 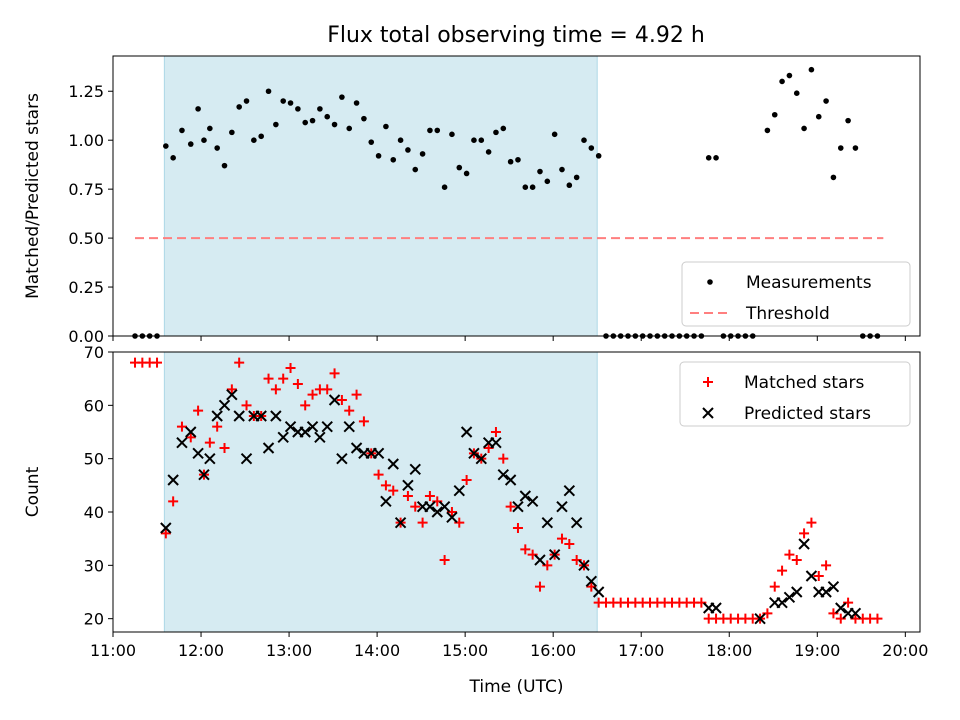 I want to click on x-tick-label: 19:00, so click(x=817, y=650).